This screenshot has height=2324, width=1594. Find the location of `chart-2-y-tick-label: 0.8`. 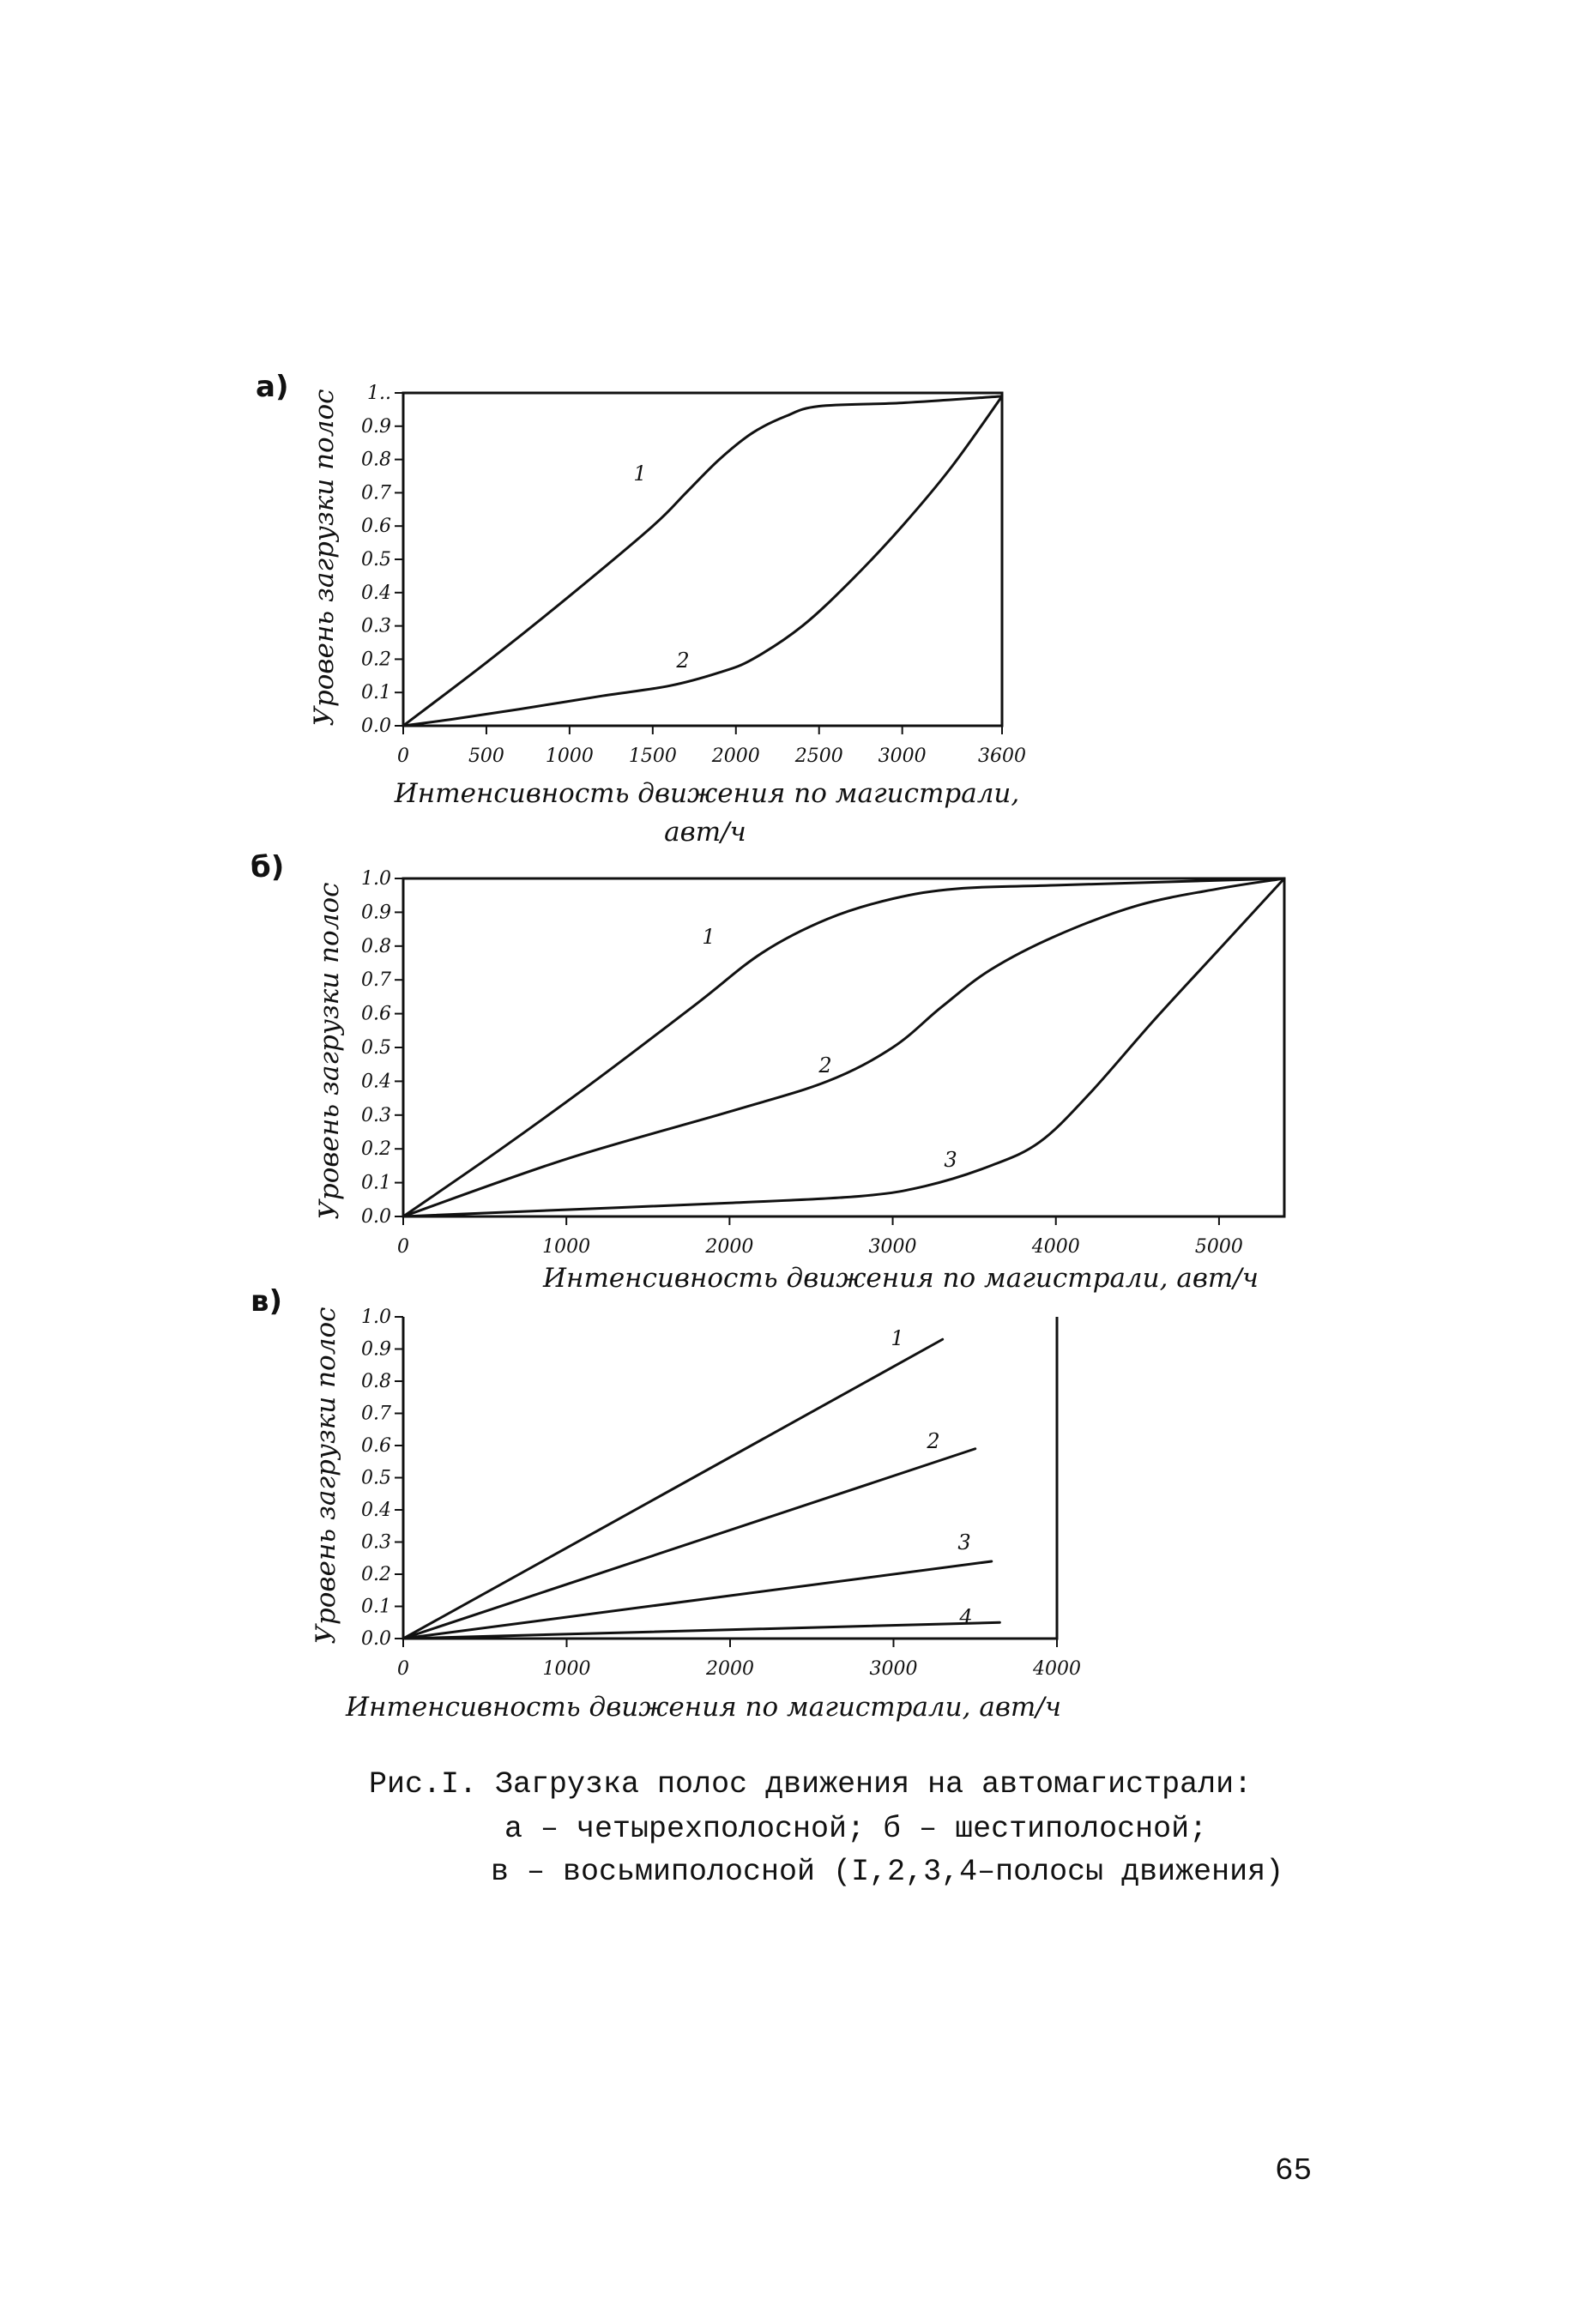

chart-2-y-tick-label: 0.8 is located at coordinates (376, 947).